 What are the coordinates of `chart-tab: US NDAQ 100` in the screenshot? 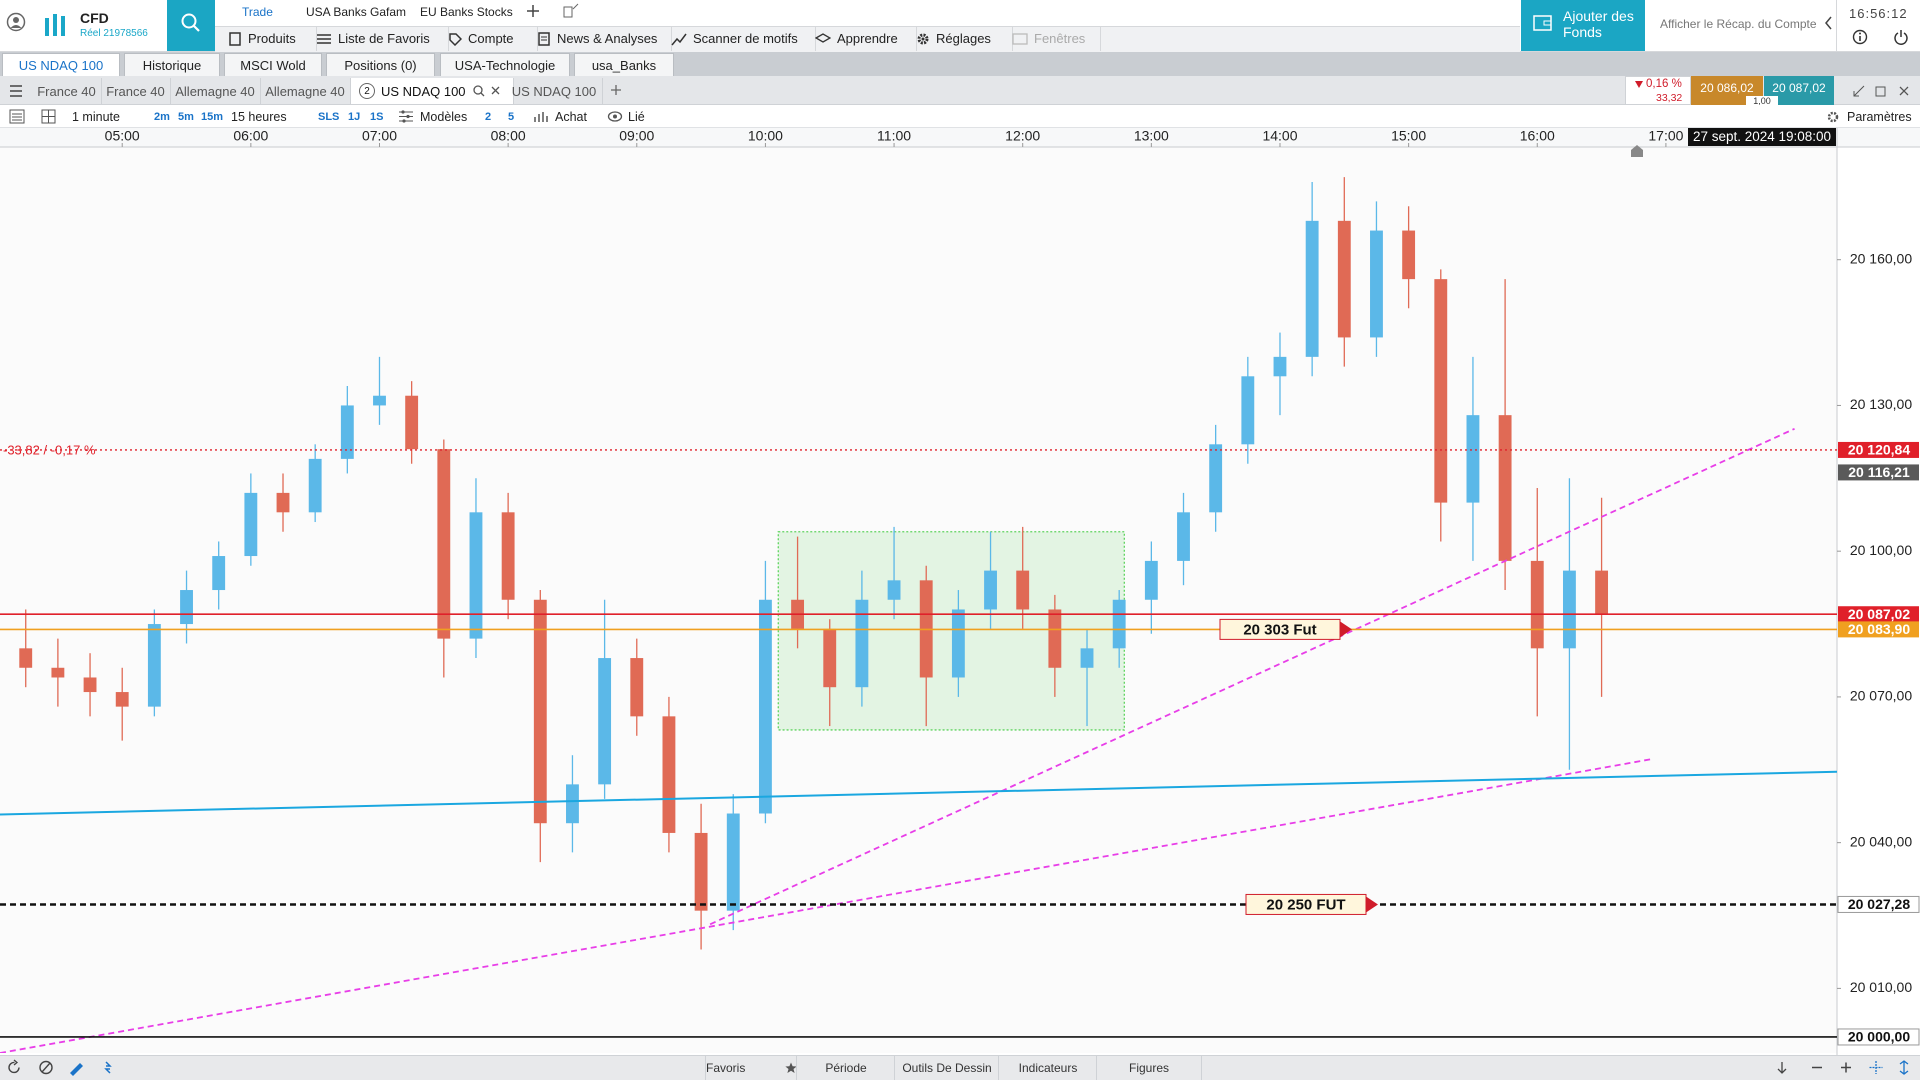 It's located at (554, 91).